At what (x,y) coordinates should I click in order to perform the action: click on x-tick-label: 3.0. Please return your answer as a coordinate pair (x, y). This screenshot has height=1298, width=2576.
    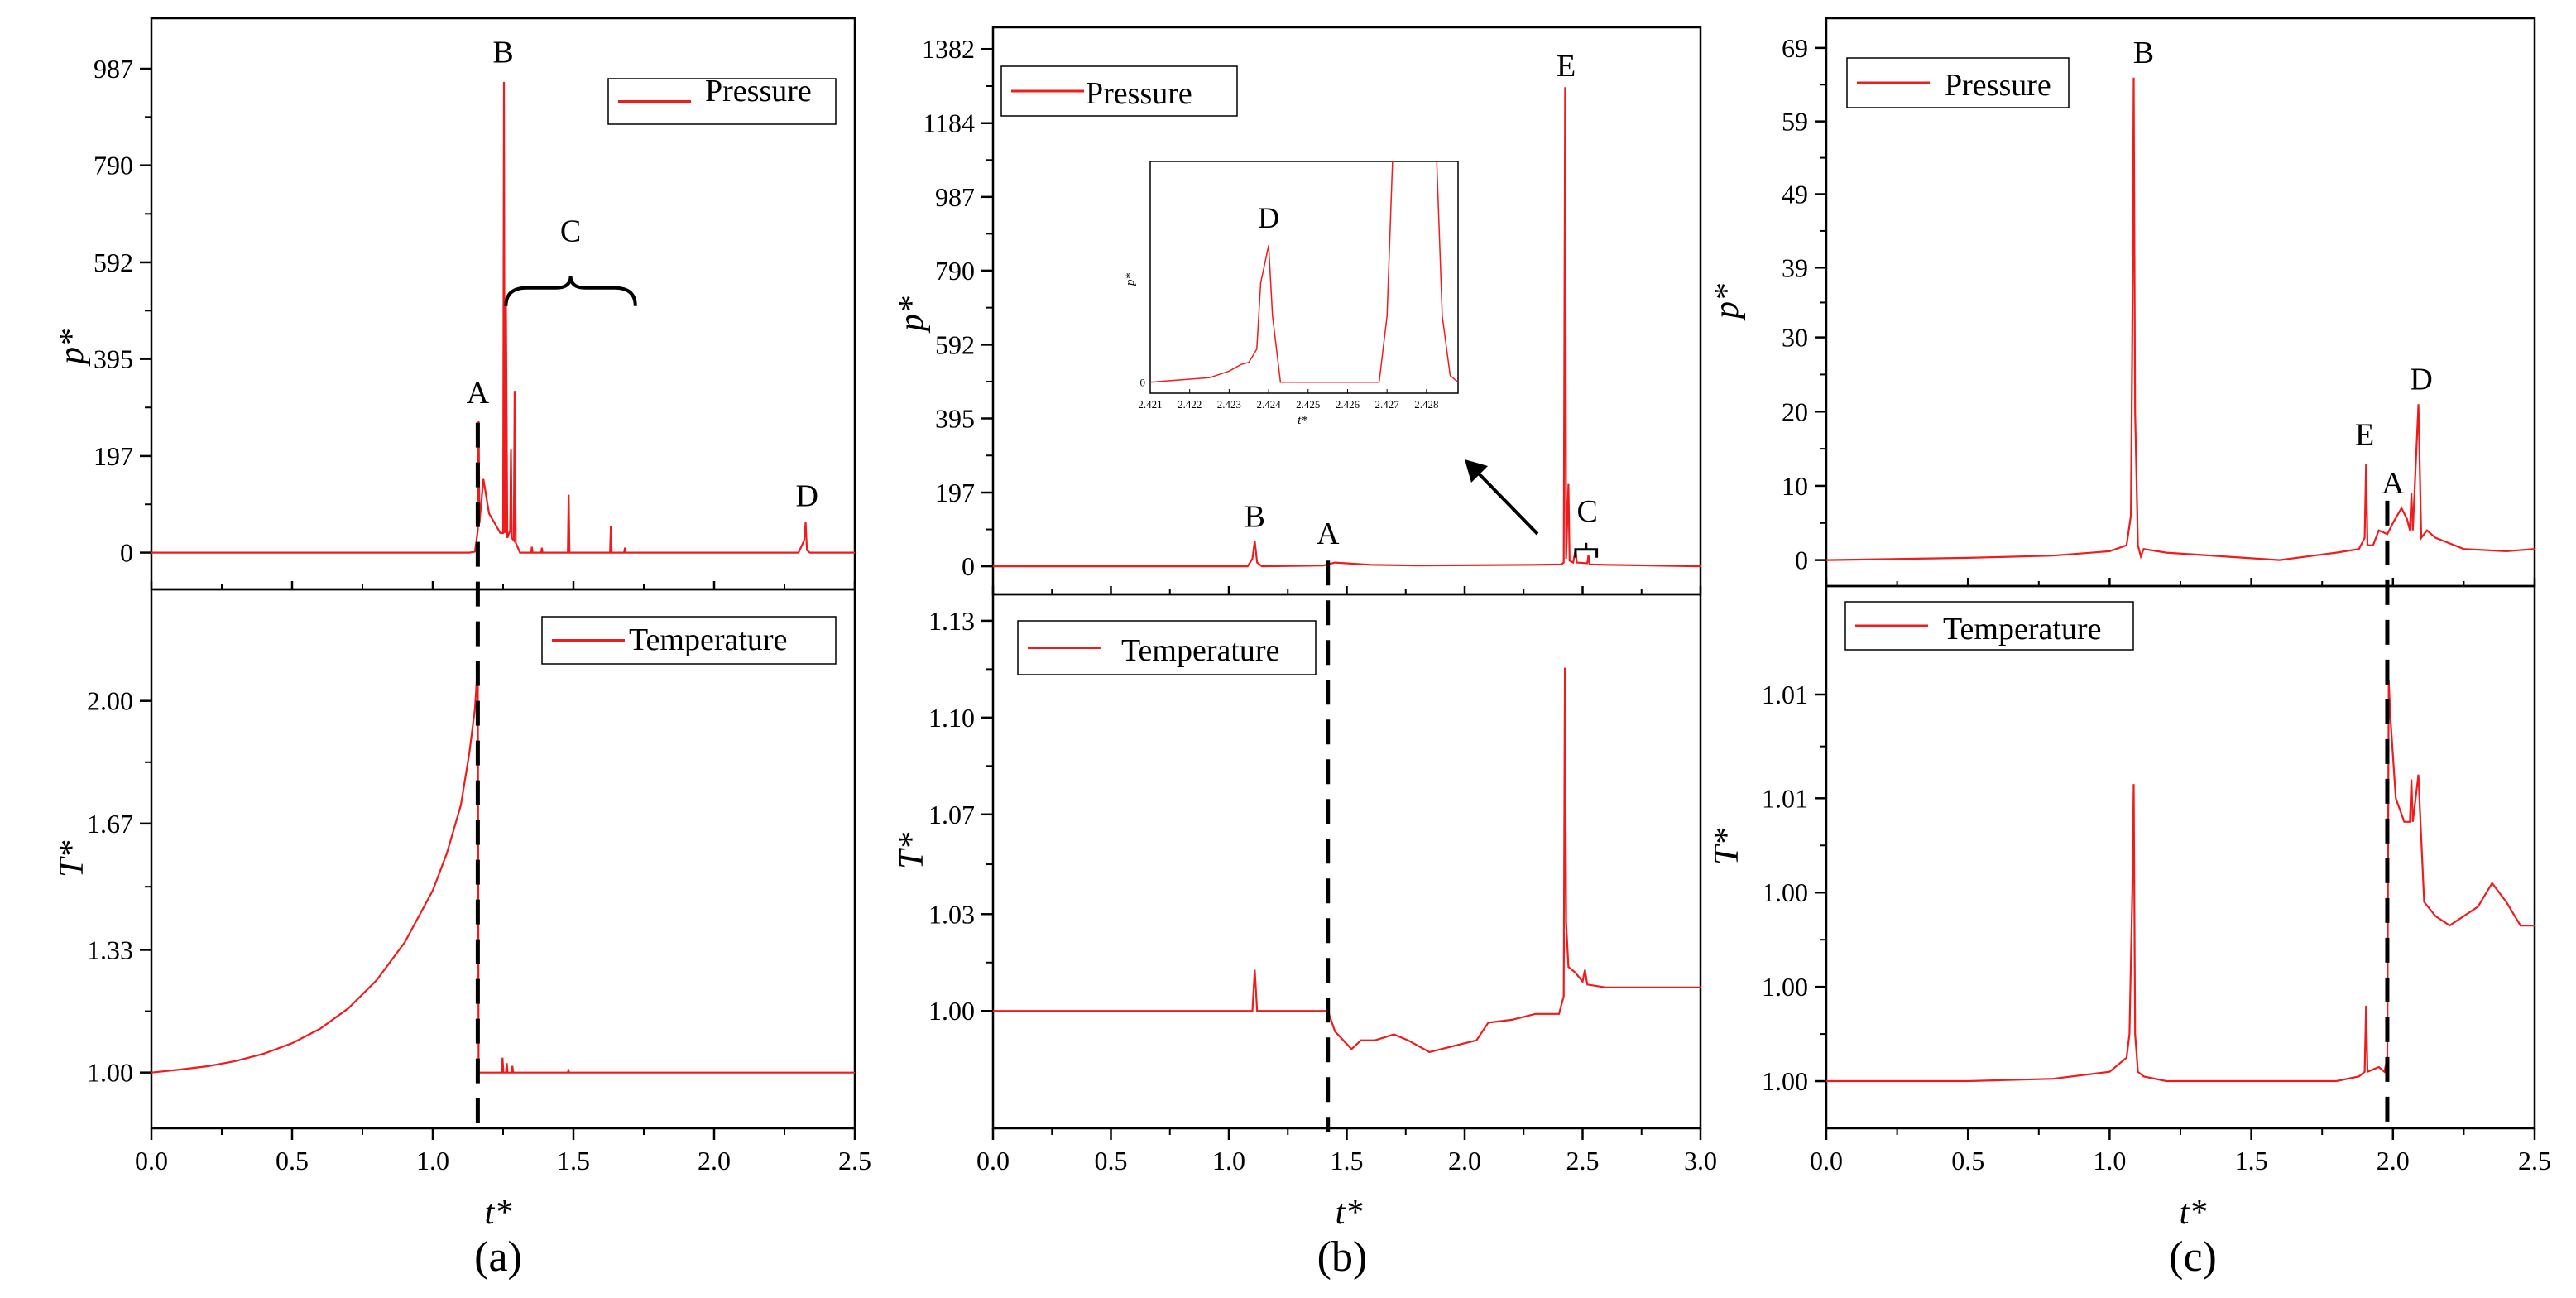
    Looking at the image, I should click on (1701, 1160).